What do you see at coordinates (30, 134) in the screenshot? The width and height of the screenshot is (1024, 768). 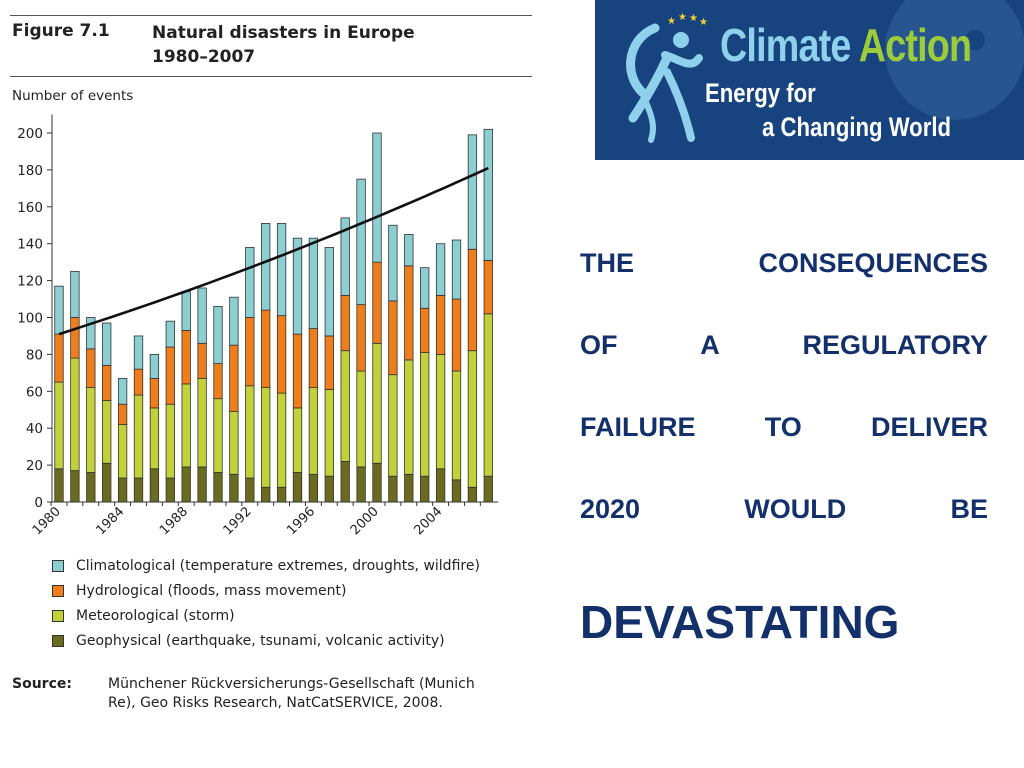 I see `y-tick-label: 200` at bounding box center [30, 134].